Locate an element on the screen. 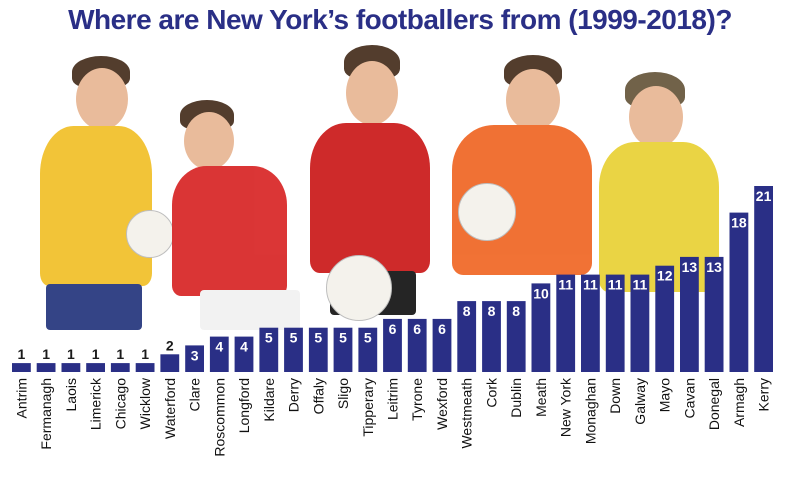  tick-label-galway: Galway is located at coordinates (640, 401).